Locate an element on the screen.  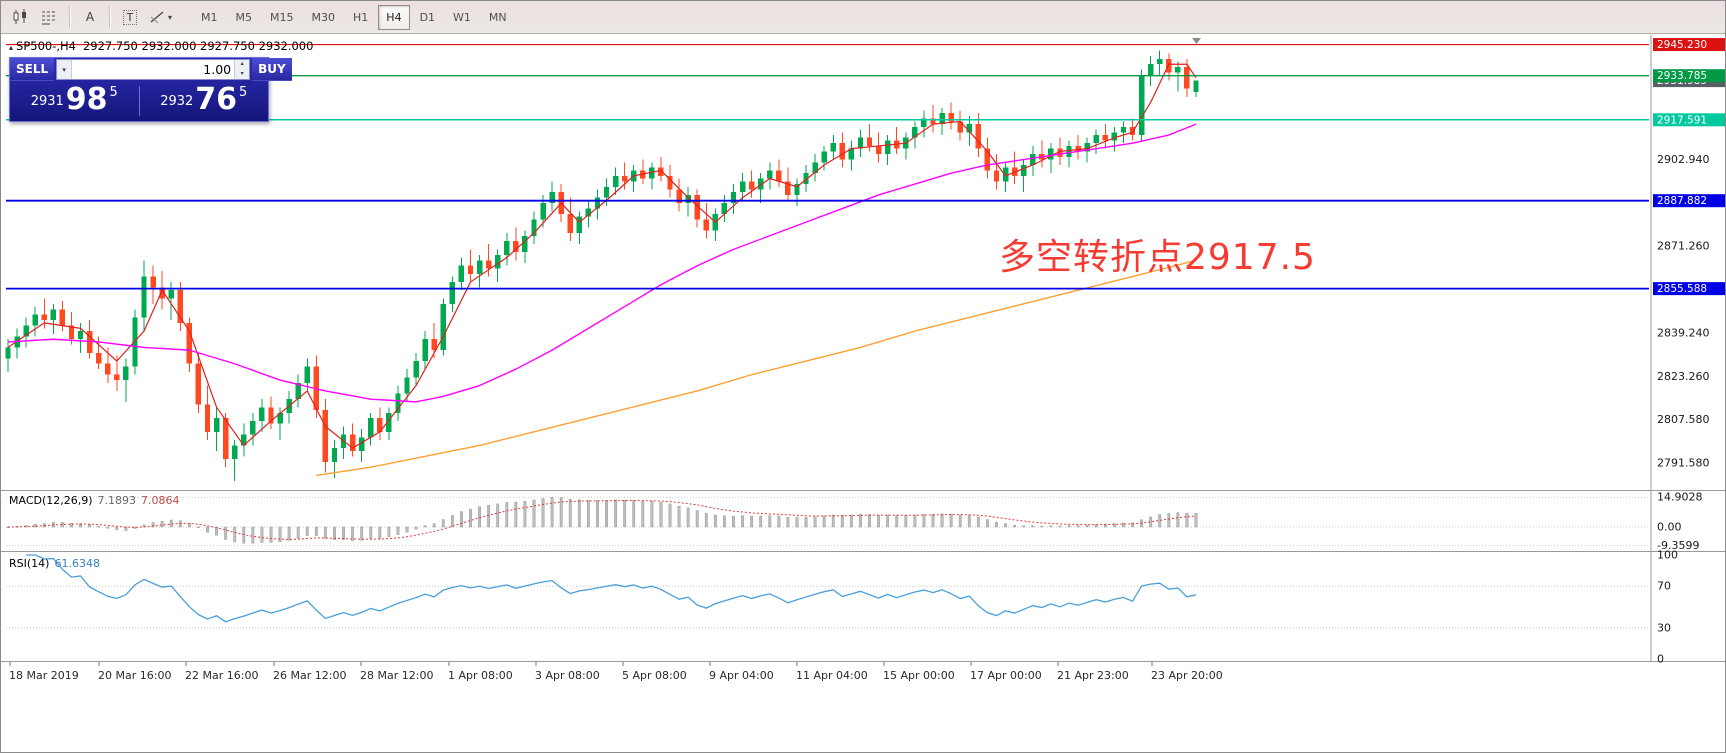
indicators-button is located at coordinates (49, 17).